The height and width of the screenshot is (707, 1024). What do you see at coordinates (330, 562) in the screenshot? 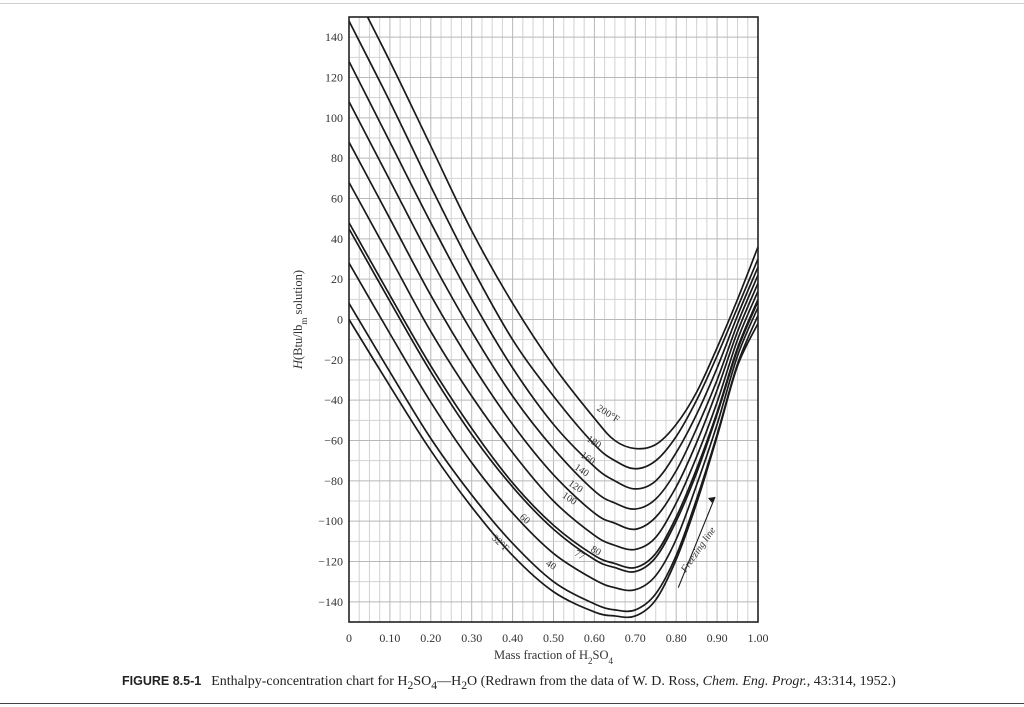
I see `y-tick-label: −120` at bounding box center [330, 562].